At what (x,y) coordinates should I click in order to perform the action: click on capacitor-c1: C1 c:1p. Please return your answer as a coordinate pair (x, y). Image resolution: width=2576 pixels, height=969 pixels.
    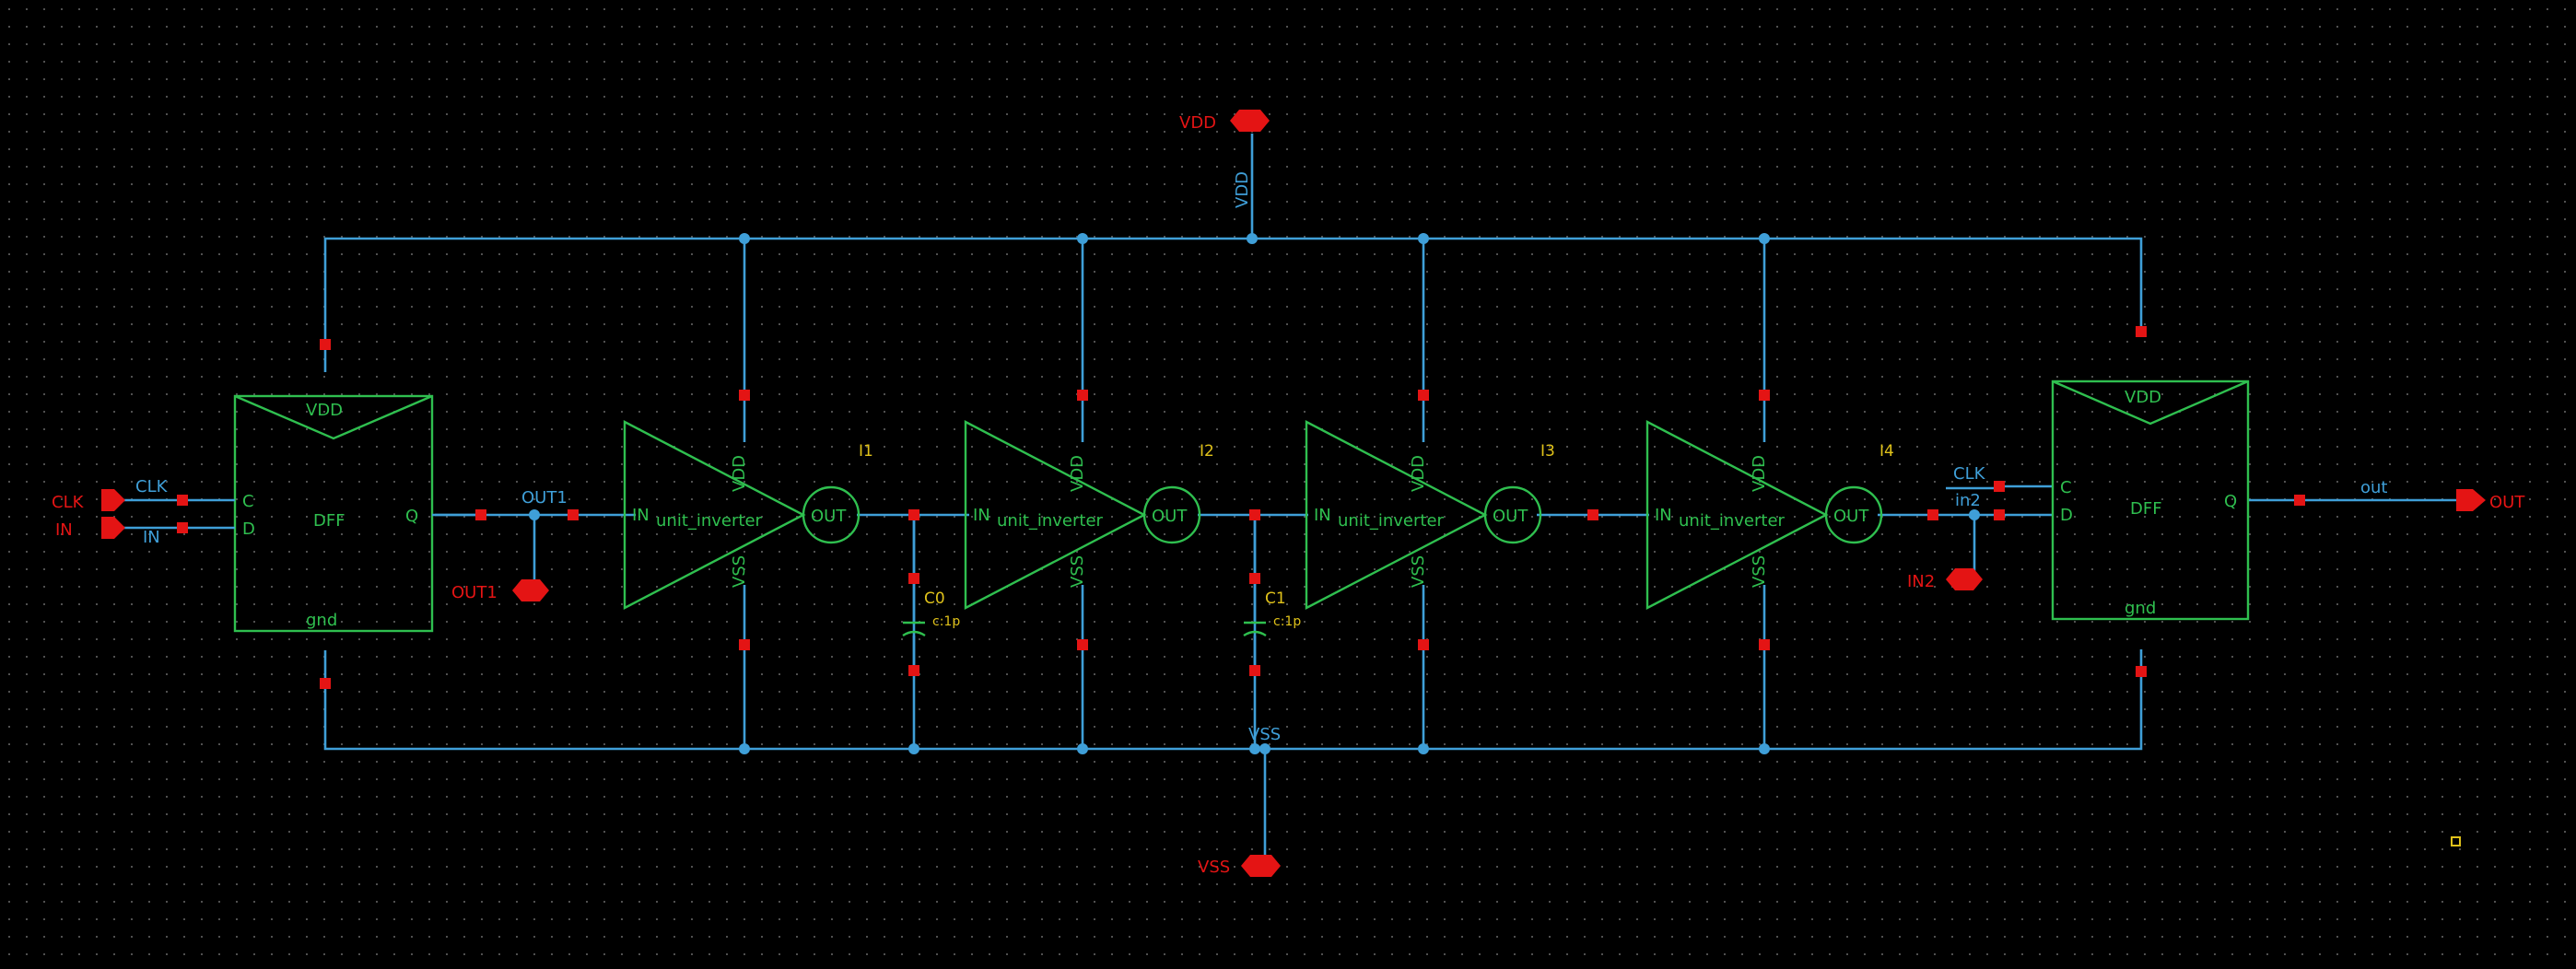
    Looking at the image, I should click on (1272, 630).